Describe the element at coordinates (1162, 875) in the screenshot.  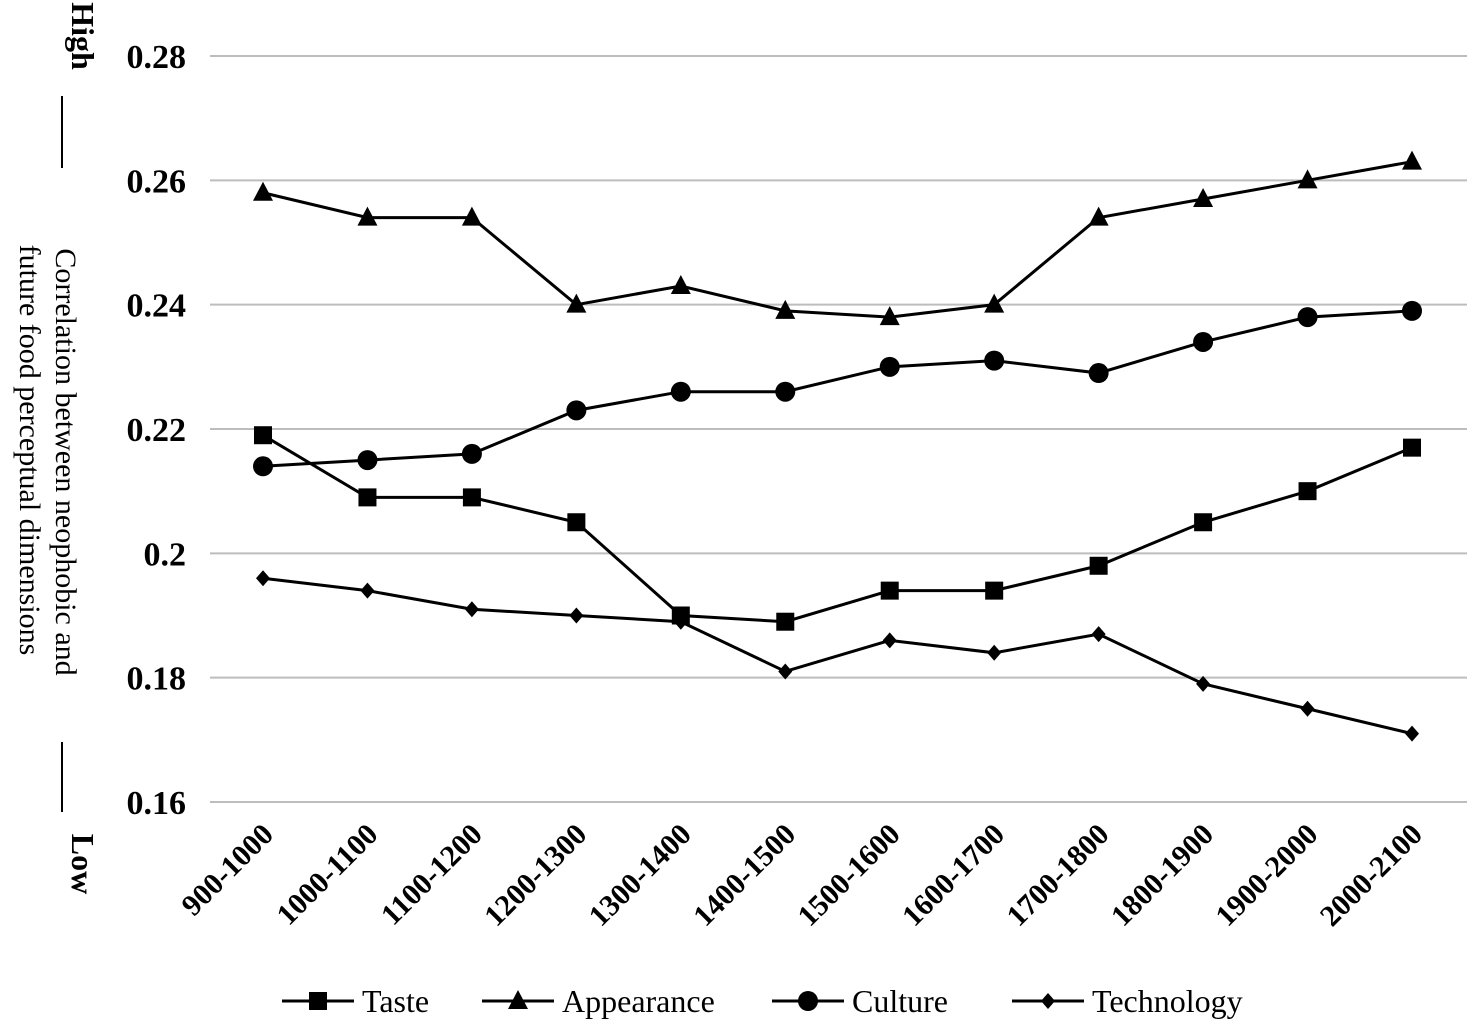
I see `x-tick-label: 1800-1900` at that location.